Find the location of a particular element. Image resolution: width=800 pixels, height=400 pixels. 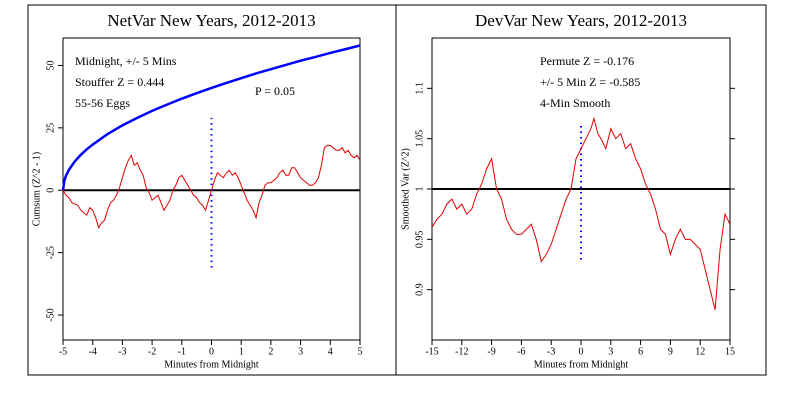

x-tick-label: 15 is located at coordinates (730, 351).